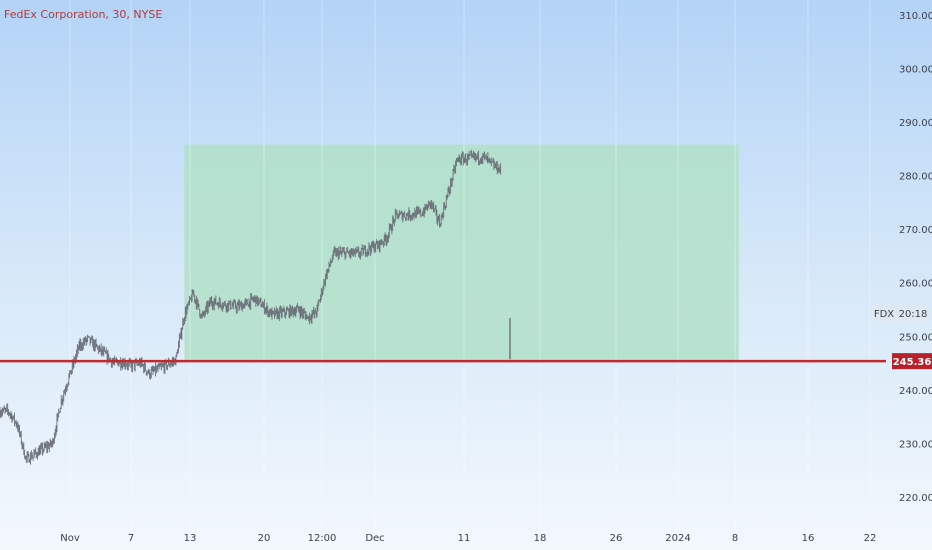  Describe the element at coordinates (464, 538) in the screenshot. I see `x-tick-label: 11` at that location.